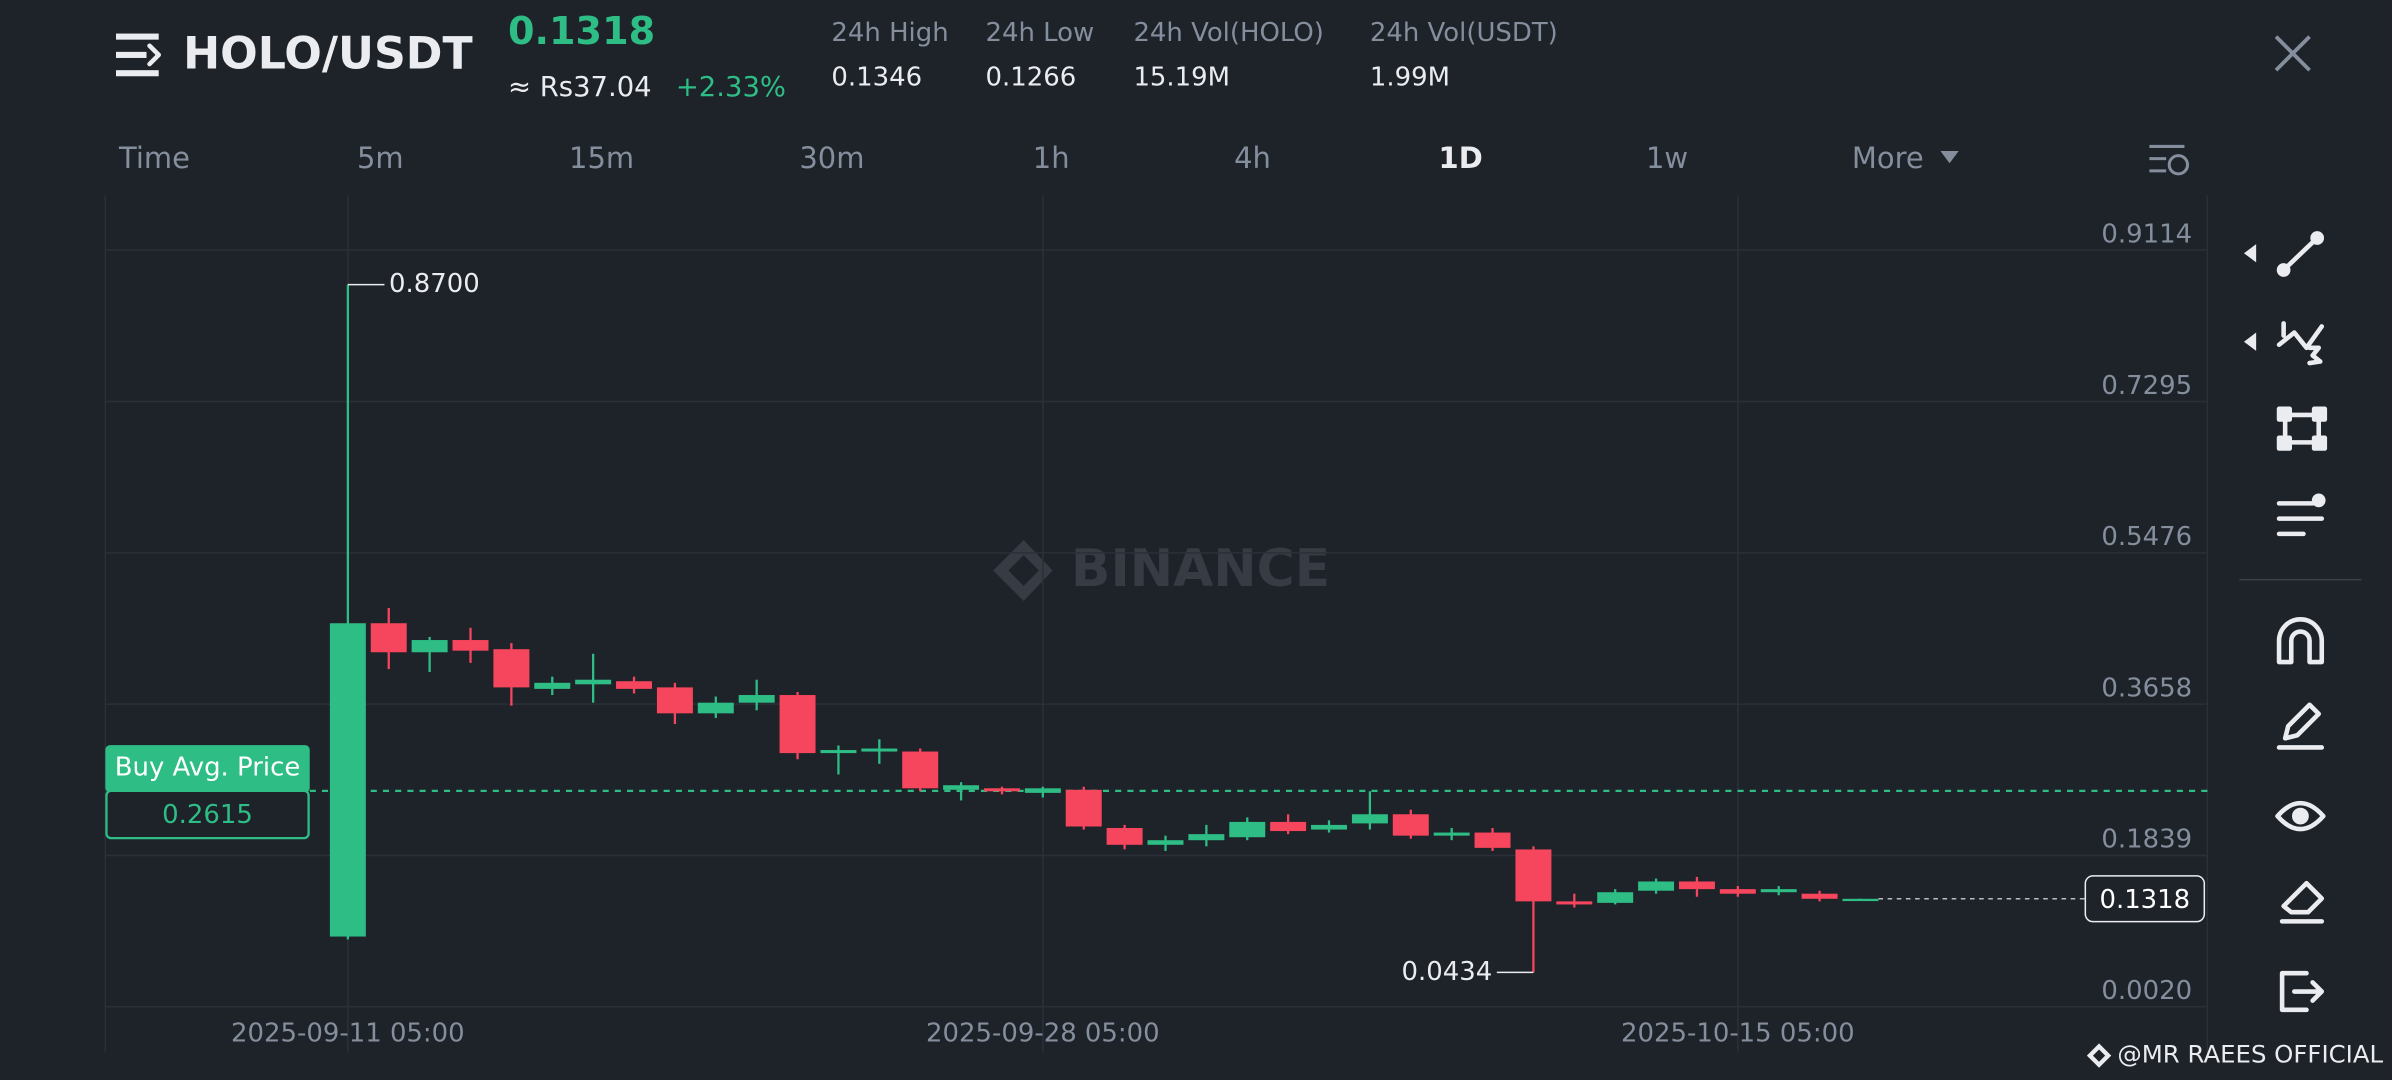 The width and height of the screenshot is (2392, 1080). Describe the element at coordinates (1039, 33) in the screenshot. I see `stat-label: 24h Low` at that location.